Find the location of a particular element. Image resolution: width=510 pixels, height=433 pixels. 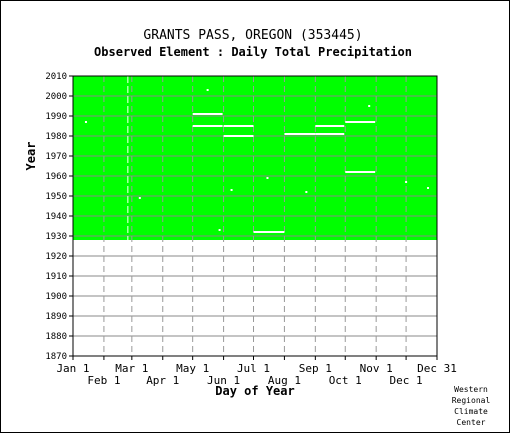

y-tick-label: 1950 is located at coordinates (56, 197).